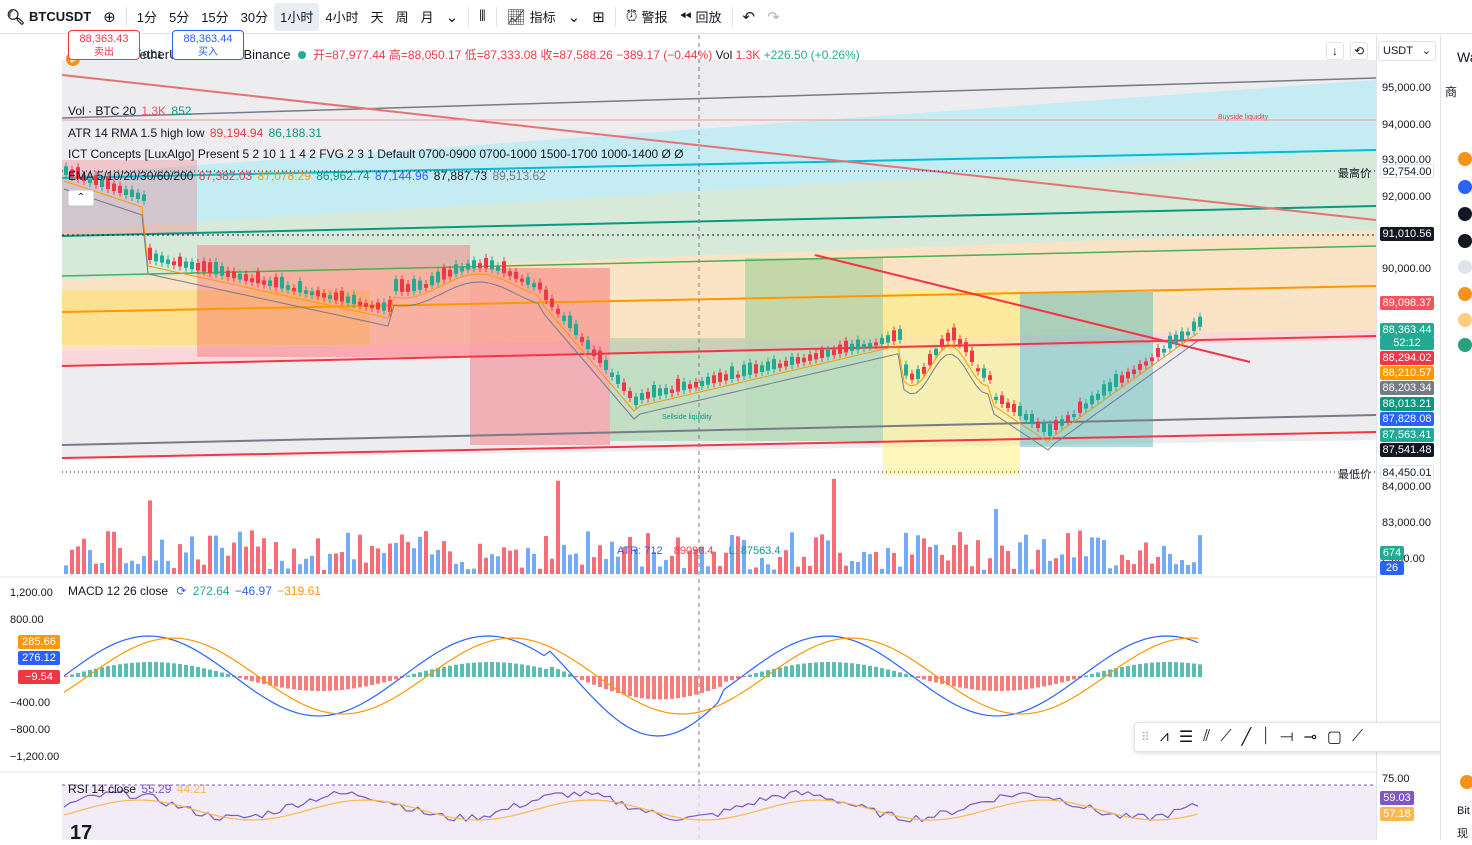 The image size is (1472, 845). Describe the element at coordinates (700, 17) in the screenshot. I see `replay-button: ⏪︎ 回放` at that location.